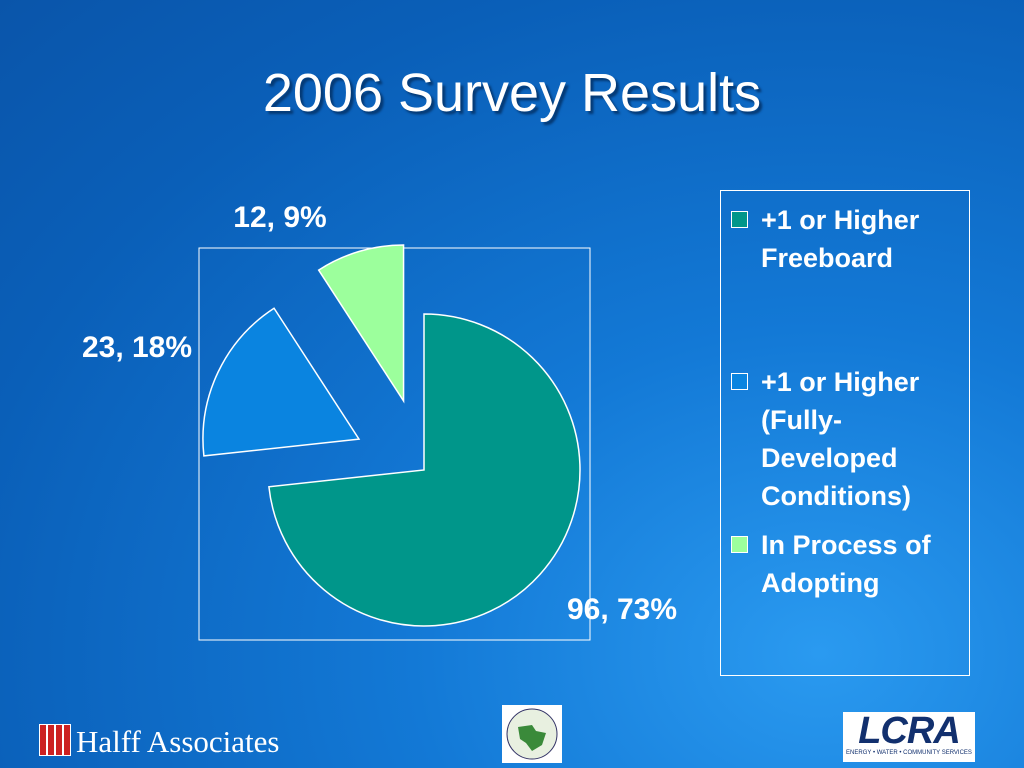 The height and width of the screenshot is (768, 1024). Describe the element at coordinates (55, 740) in the screenshot. I see `brand-icon` at that location.